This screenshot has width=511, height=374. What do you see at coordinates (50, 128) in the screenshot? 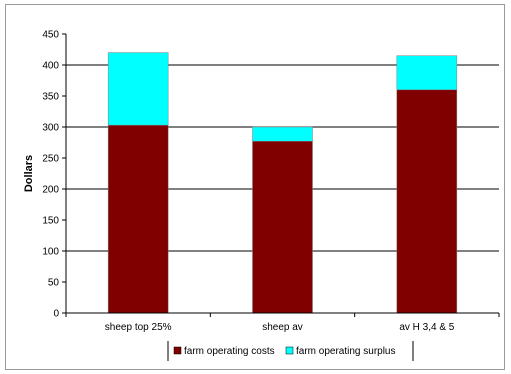
I see `y-tick-label: 300` at bounding box center [50, 128].